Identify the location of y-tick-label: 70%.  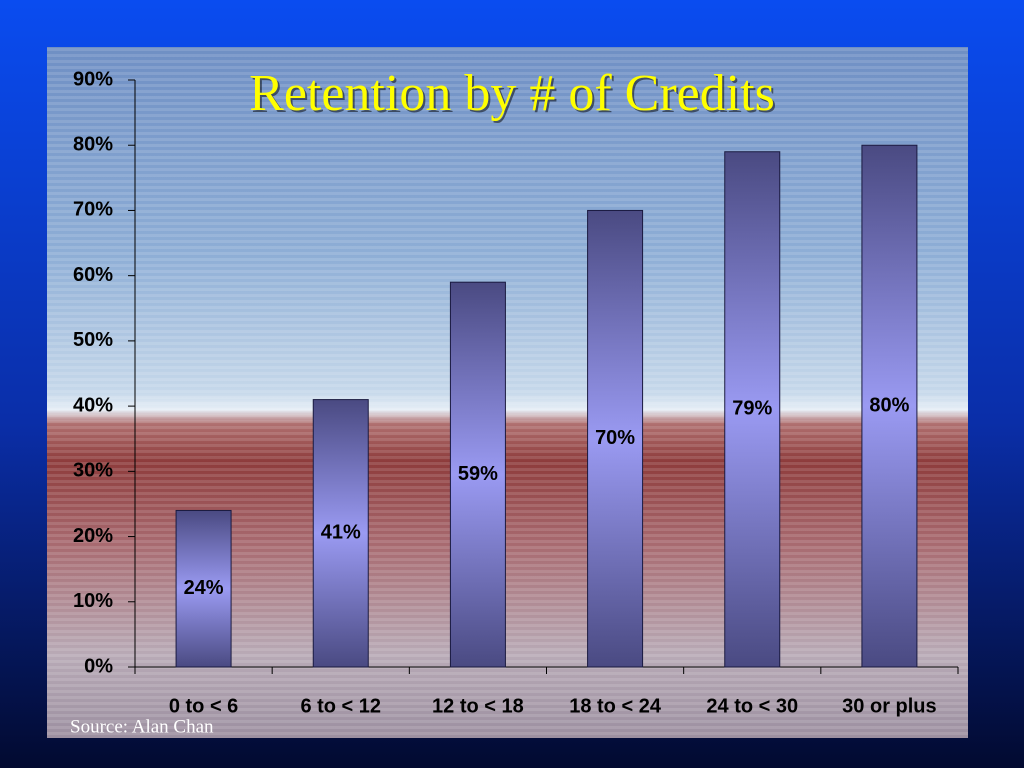
(93, 210).